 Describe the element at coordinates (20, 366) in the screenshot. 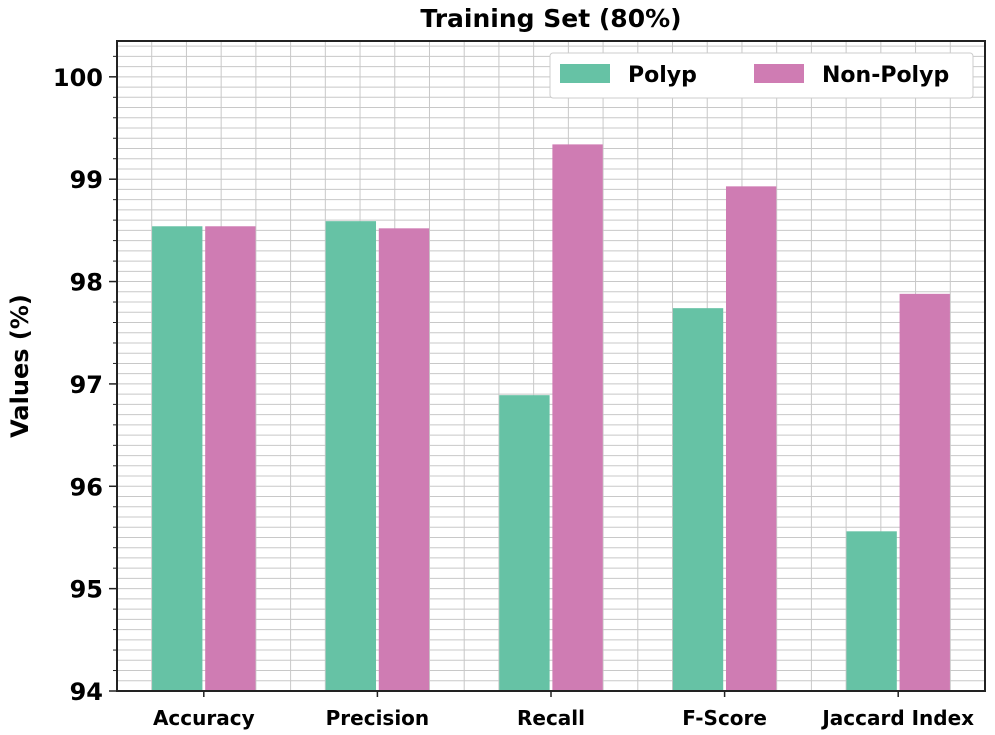

I see `y-axis-label: Values (%)` at that location.